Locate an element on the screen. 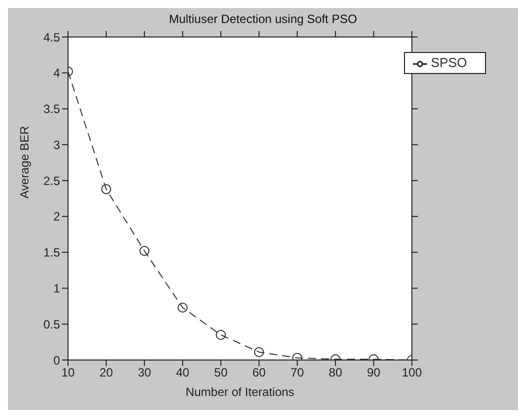 The width and height of the screenshot is (526, 418). x-tick-label: 80 is located at coordinates (335, 373).